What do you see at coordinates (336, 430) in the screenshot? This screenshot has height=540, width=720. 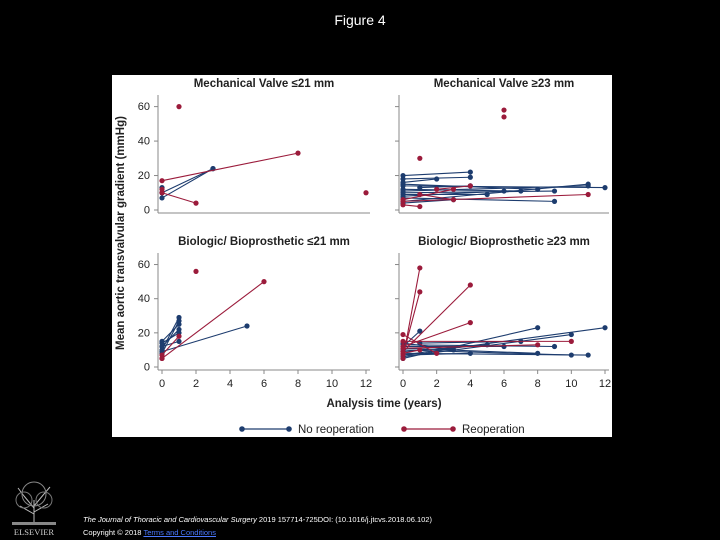 I see `legend-no-reoperation-label: No reoperation` at bounding box center [336, 430].